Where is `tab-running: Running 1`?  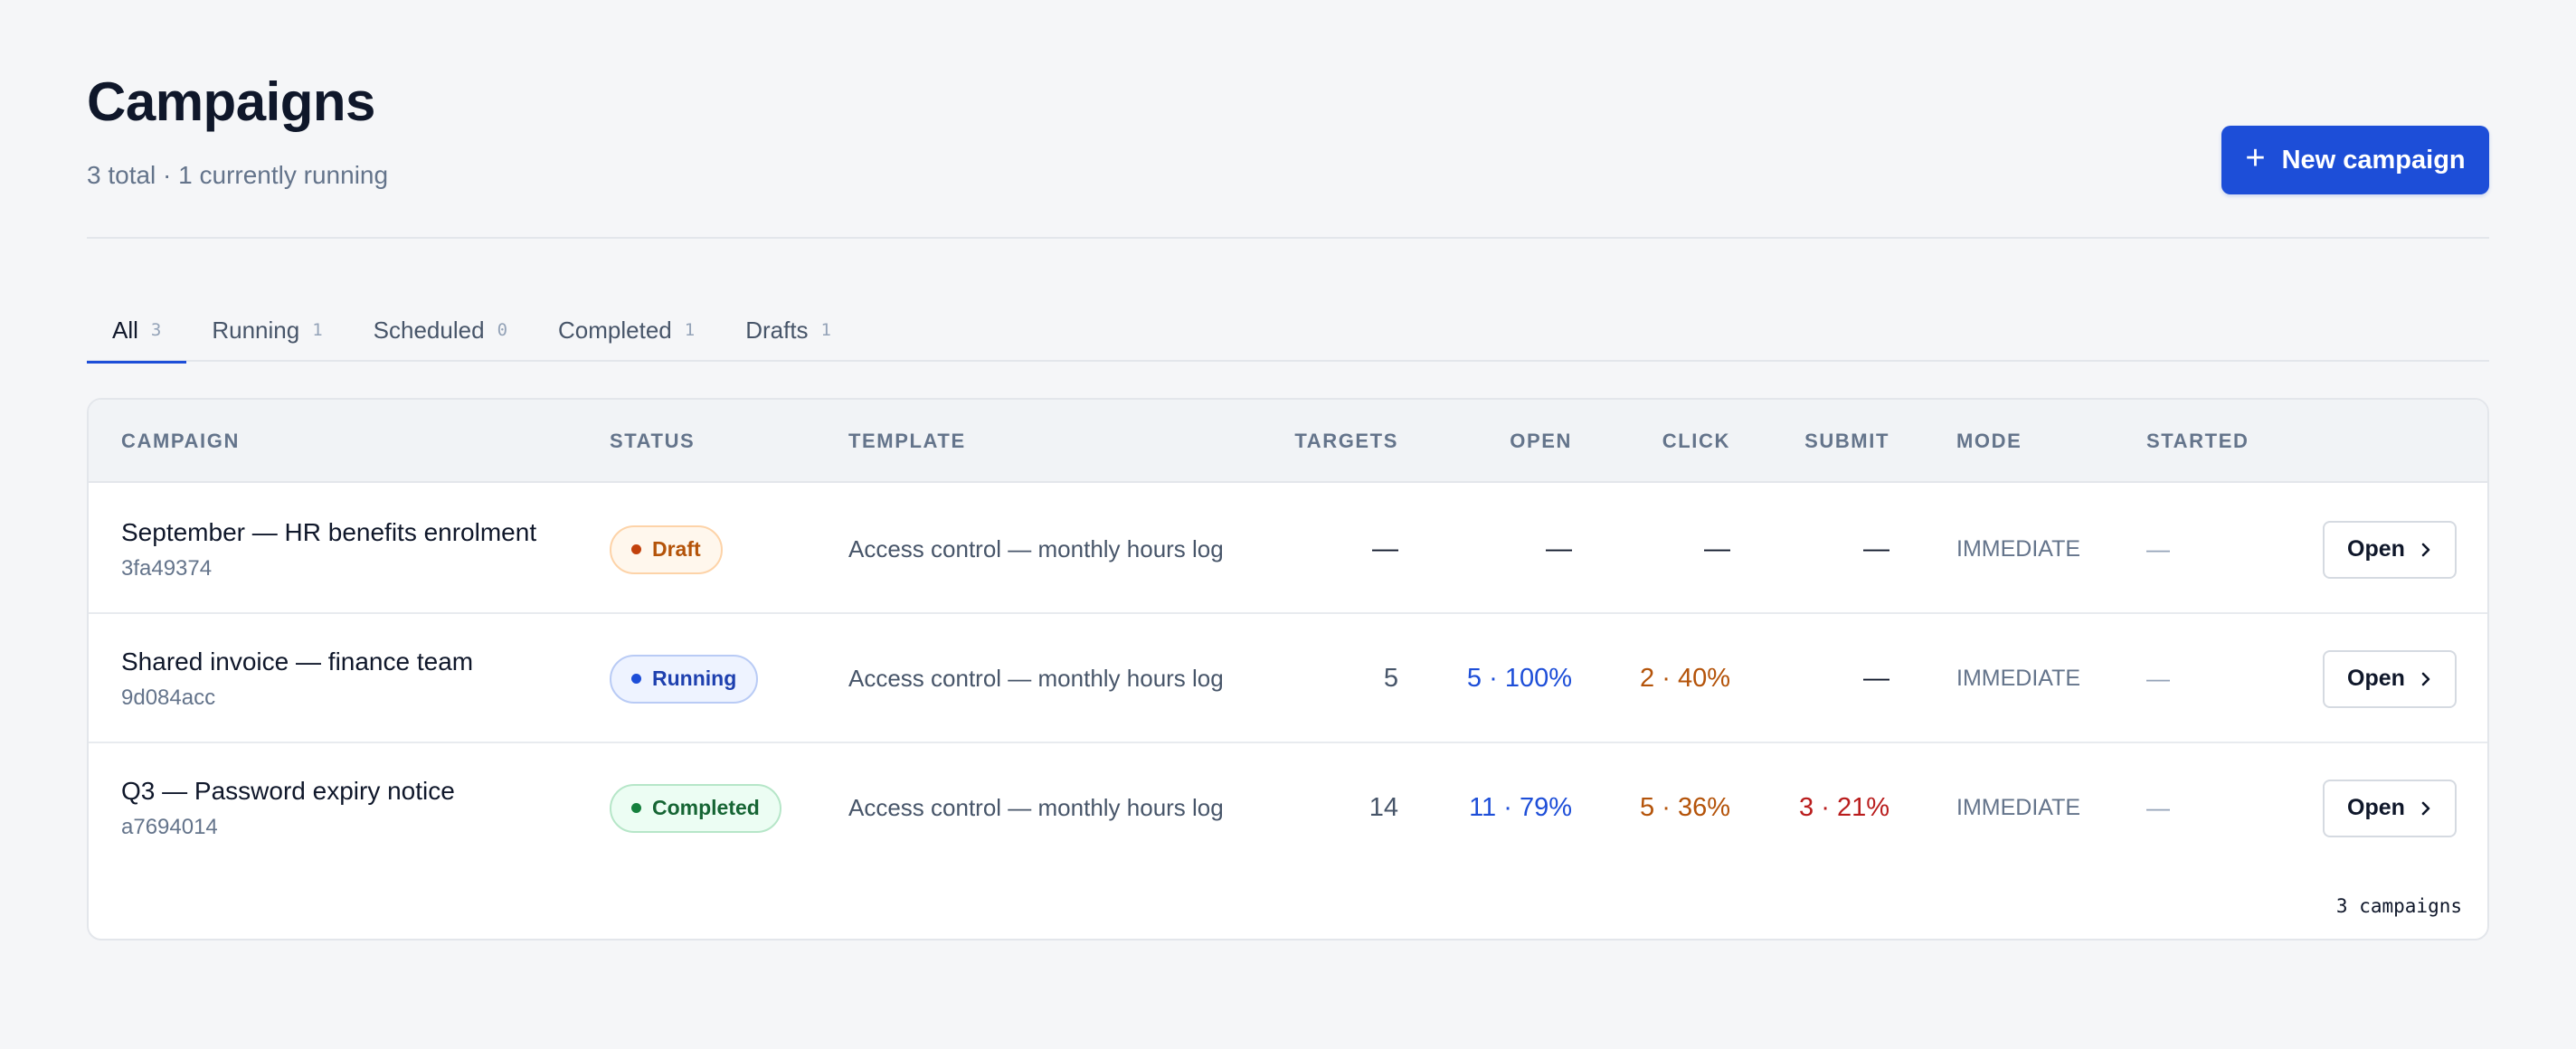 tab-running: Running 1 is located at coordinates (267, 330).